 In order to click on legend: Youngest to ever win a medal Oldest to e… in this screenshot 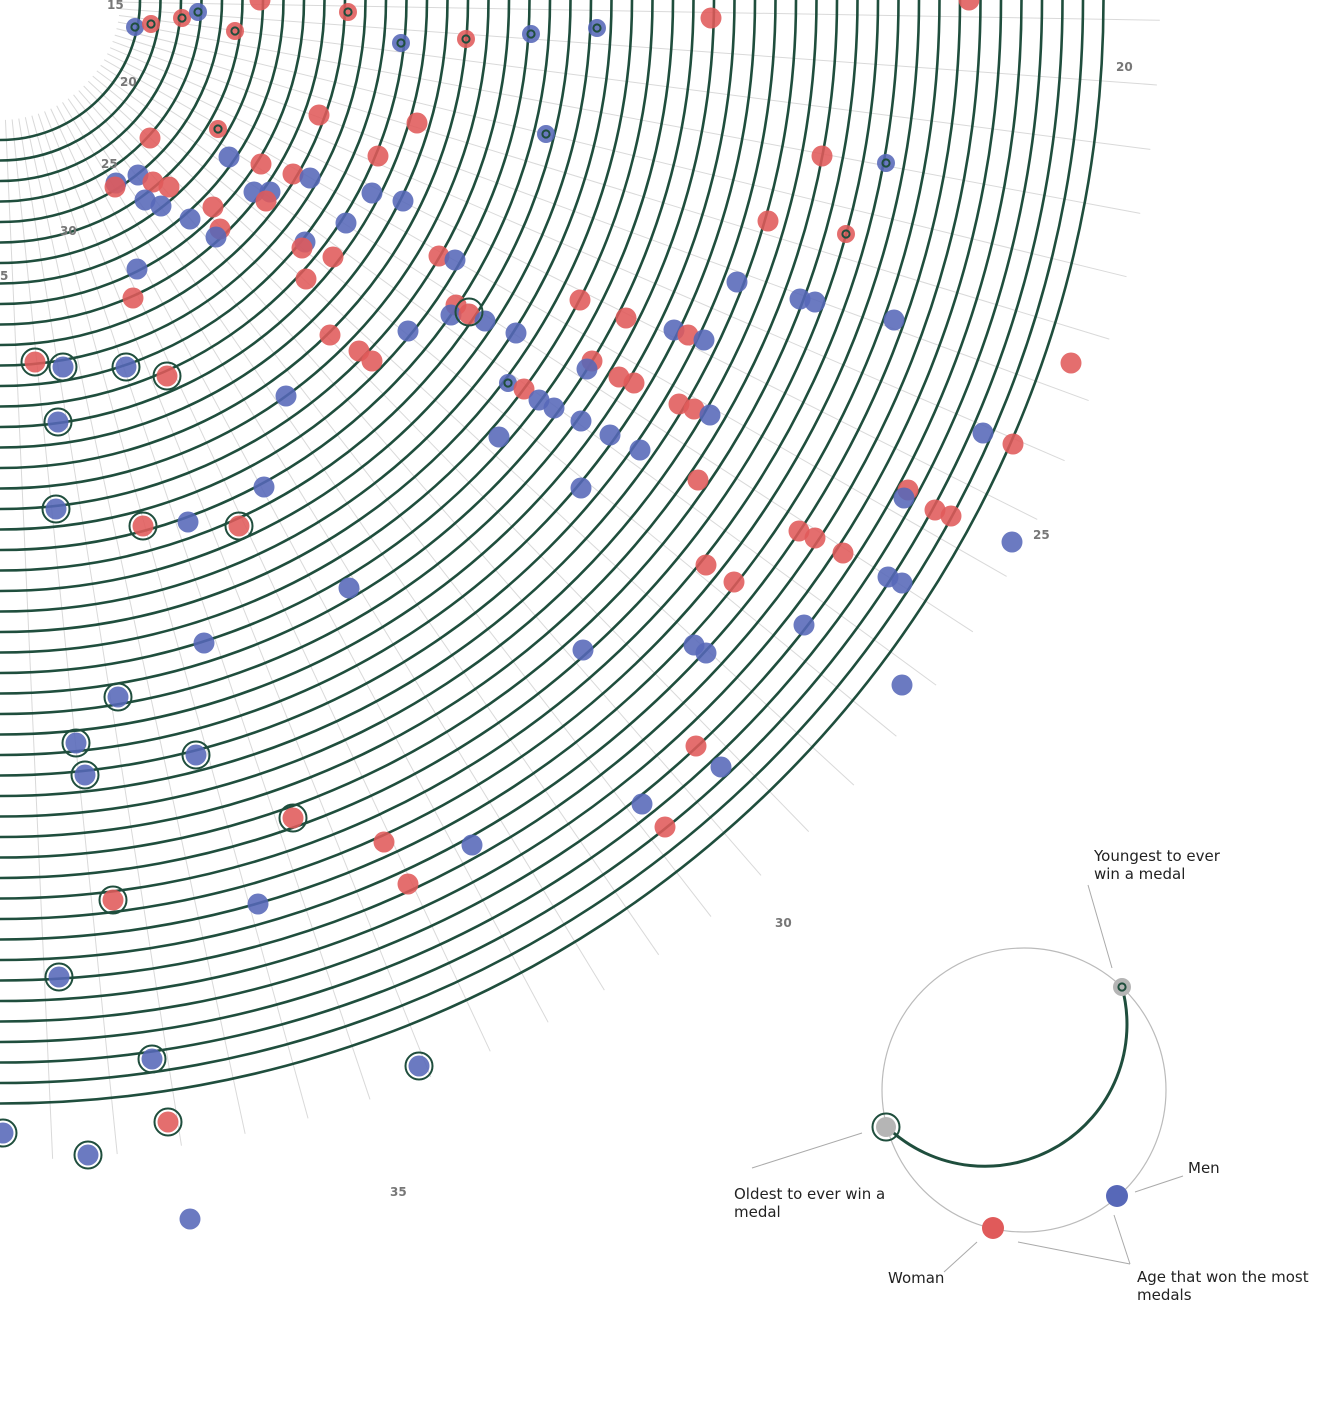, I will do `click(1021, 1075)`.